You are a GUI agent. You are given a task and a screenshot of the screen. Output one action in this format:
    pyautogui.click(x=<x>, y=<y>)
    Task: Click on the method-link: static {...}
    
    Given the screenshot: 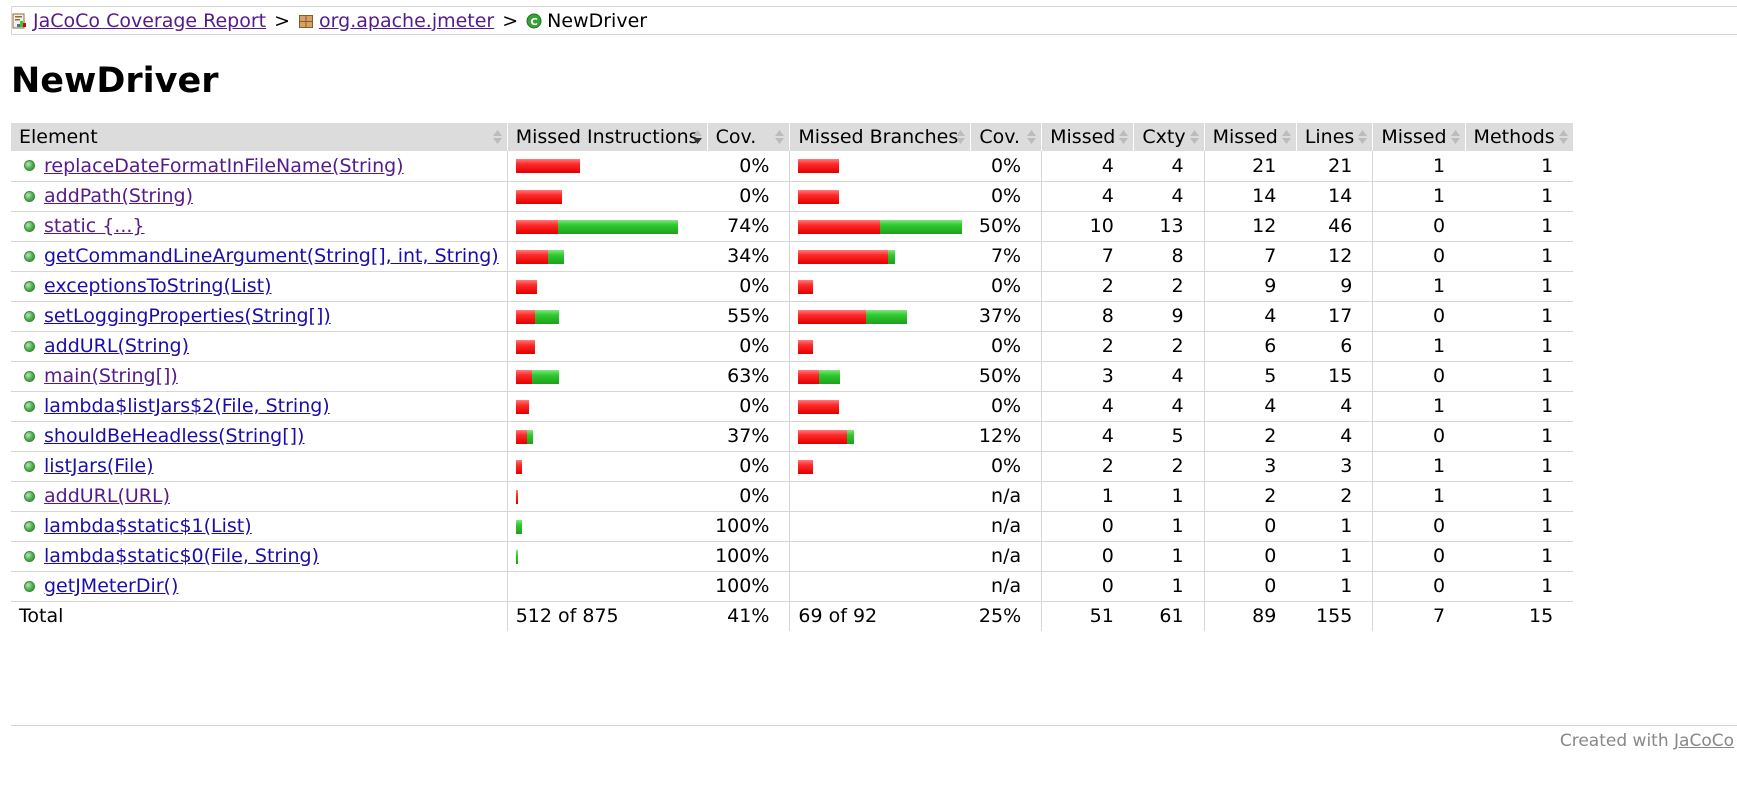 What is the action you would take?
    pyautogui.click(x=94, y=226)
    